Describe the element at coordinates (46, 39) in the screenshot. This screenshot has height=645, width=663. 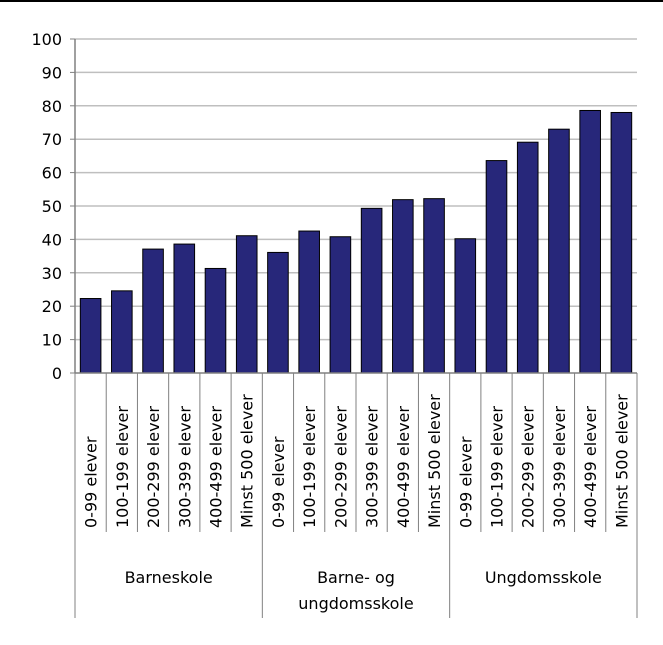
I see `y-tick-label: 100` at that location.